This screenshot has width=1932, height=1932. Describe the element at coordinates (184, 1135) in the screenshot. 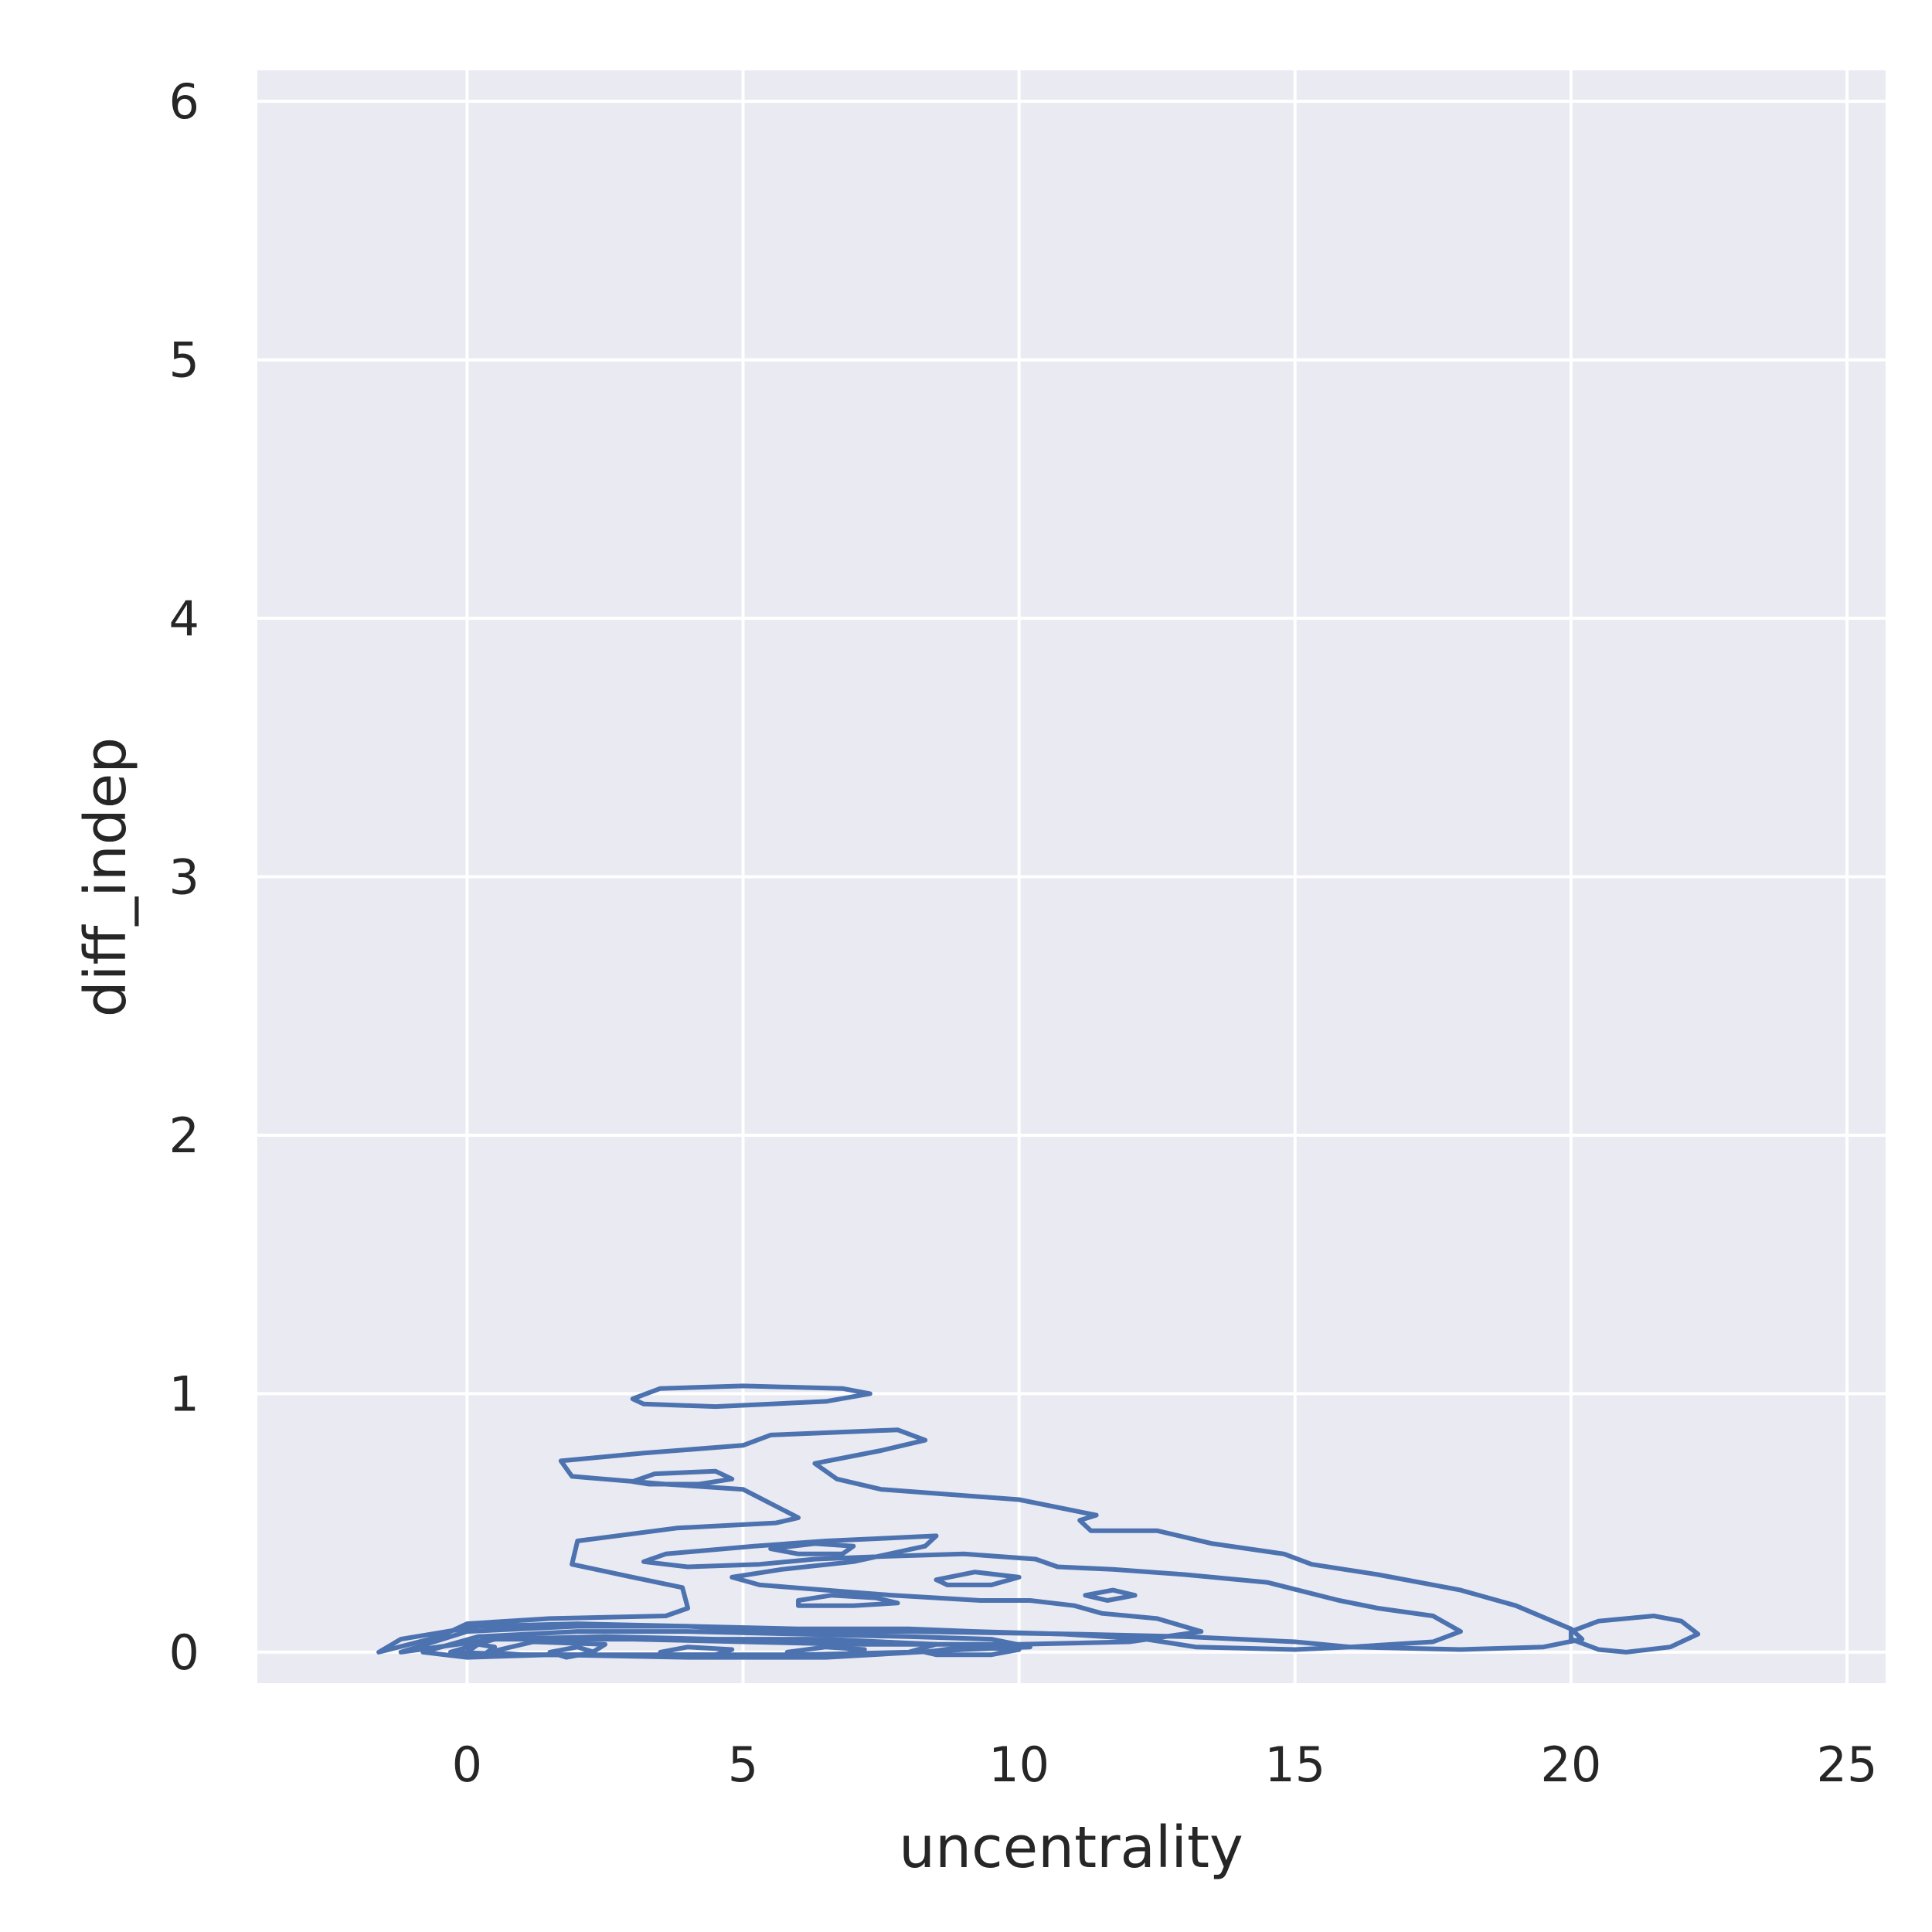

I see `y-tick-label: 2` at that location.